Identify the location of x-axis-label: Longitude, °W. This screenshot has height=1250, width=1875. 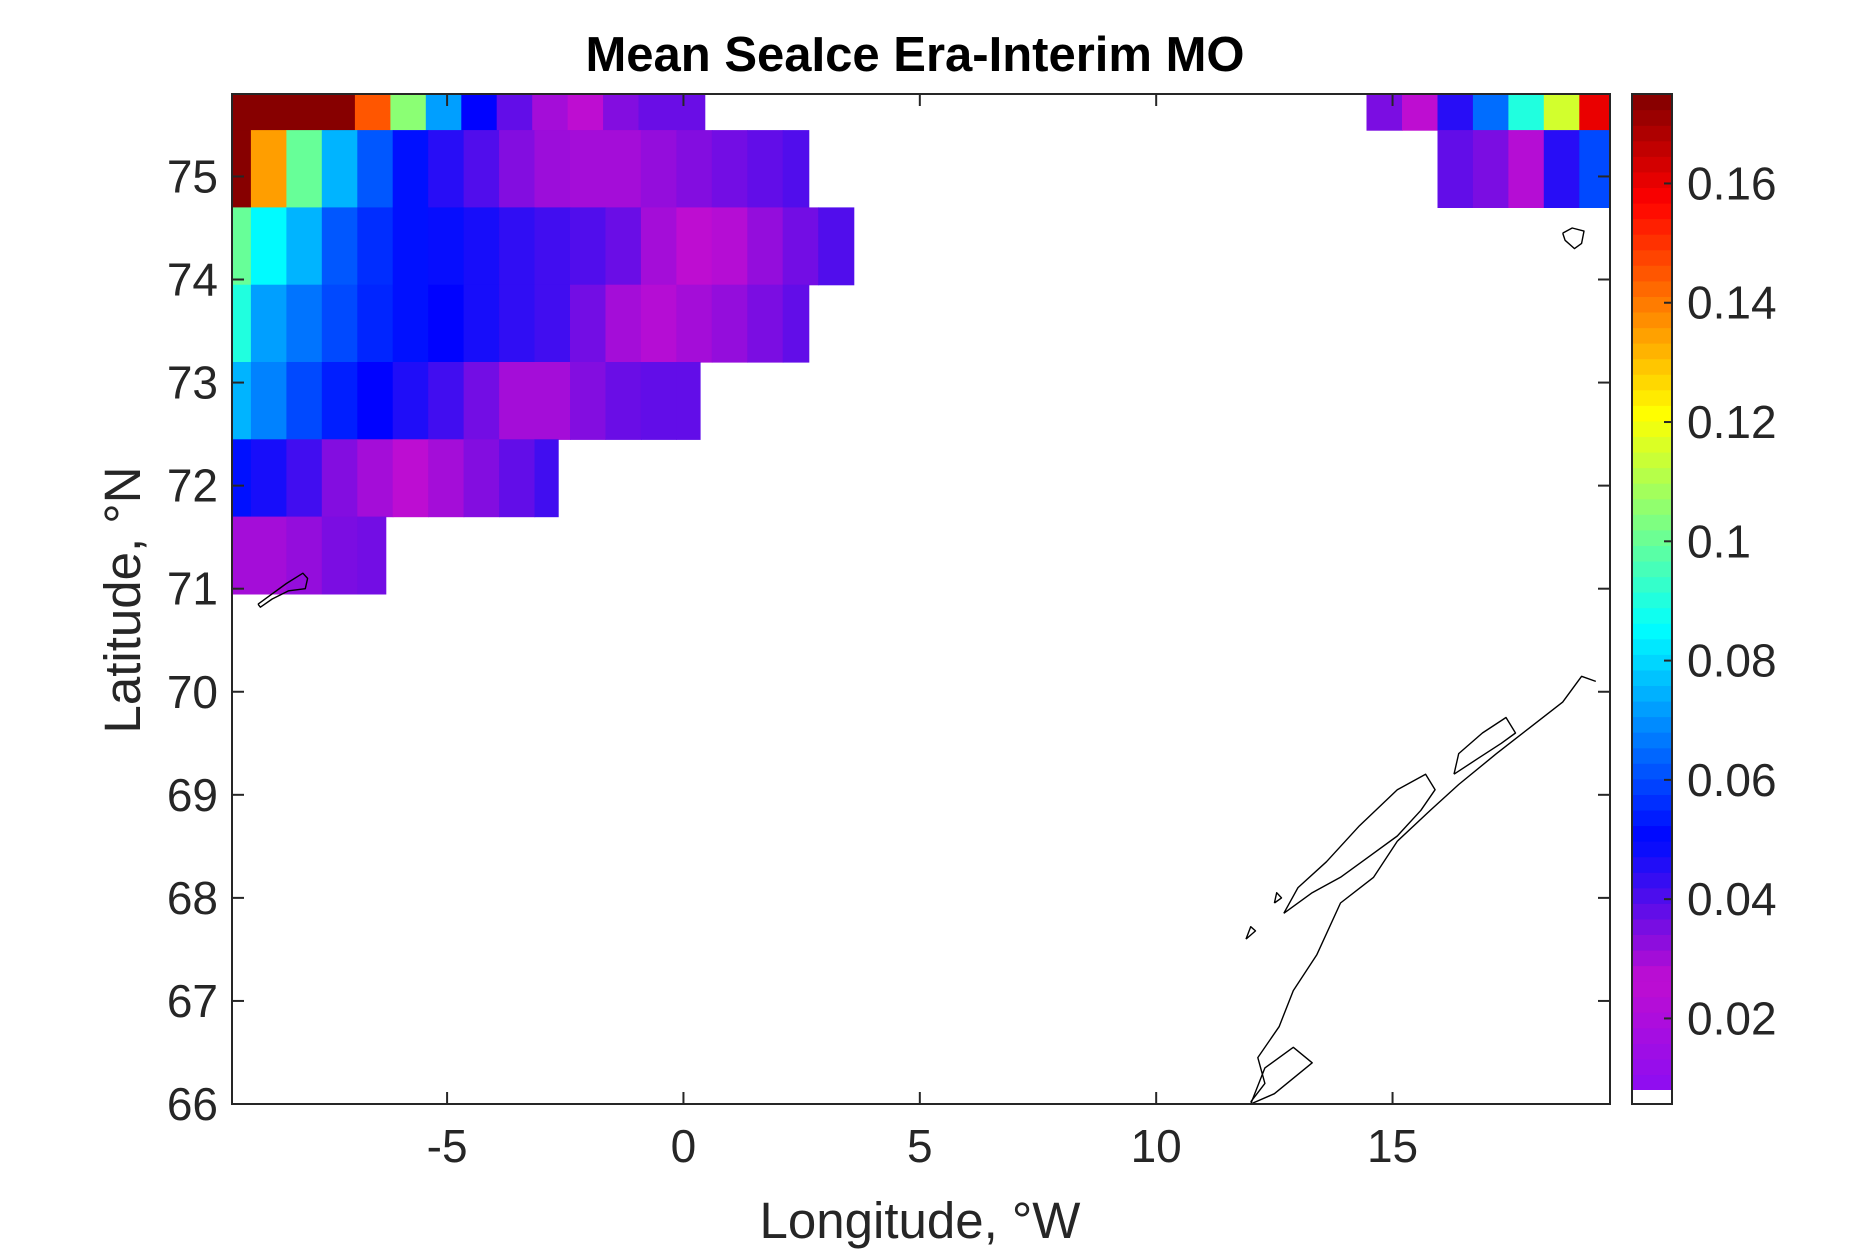
(920, 1220).